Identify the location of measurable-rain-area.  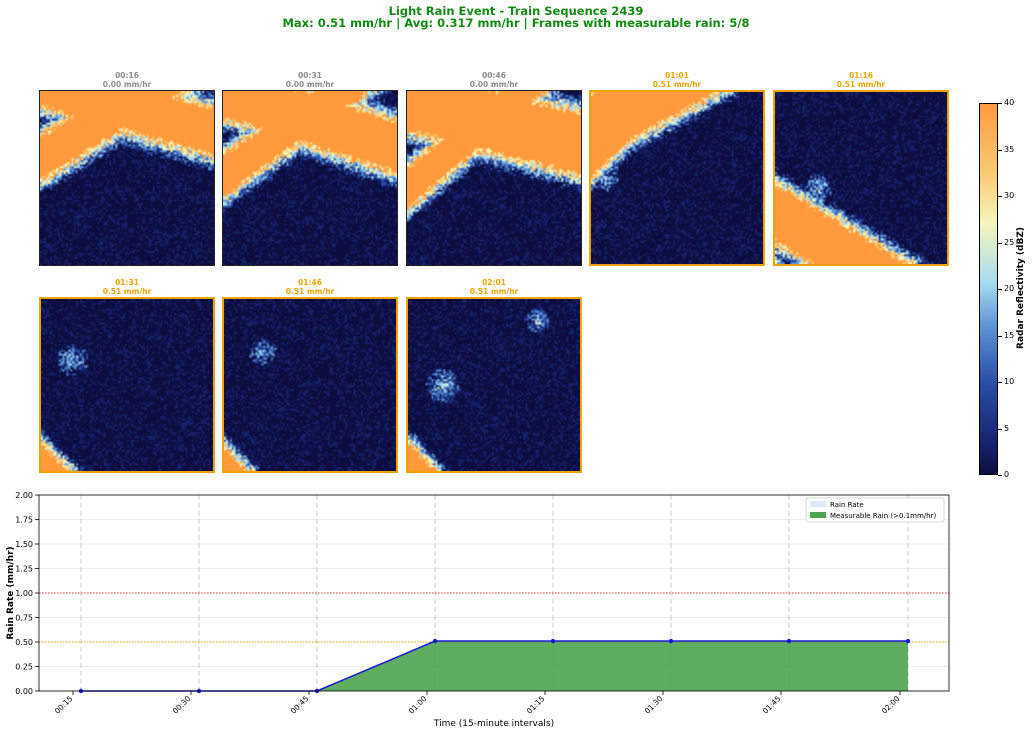
(612, 666).